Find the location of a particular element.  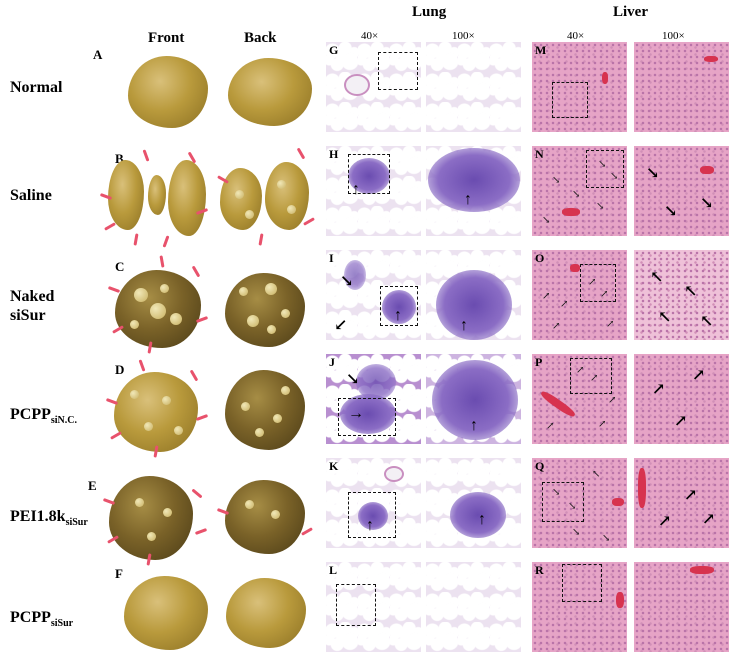

organ-front-naked-sisur is located at coordinates (155, 306).